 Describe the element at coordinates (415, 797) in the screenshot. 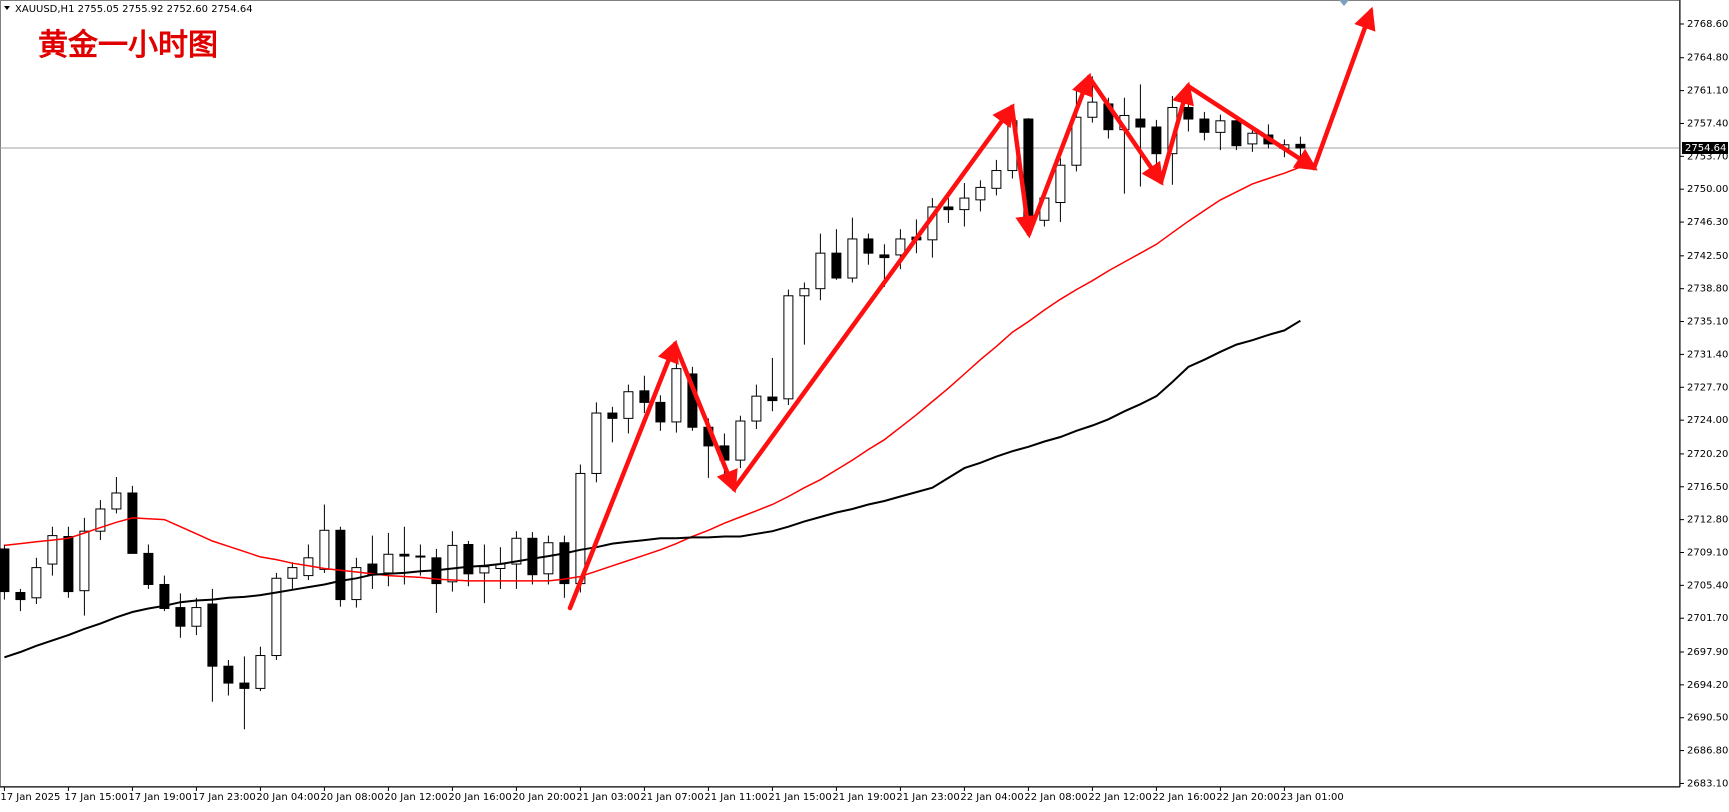

I see `x-tick-label: 20 Jan 12:00` at that location.